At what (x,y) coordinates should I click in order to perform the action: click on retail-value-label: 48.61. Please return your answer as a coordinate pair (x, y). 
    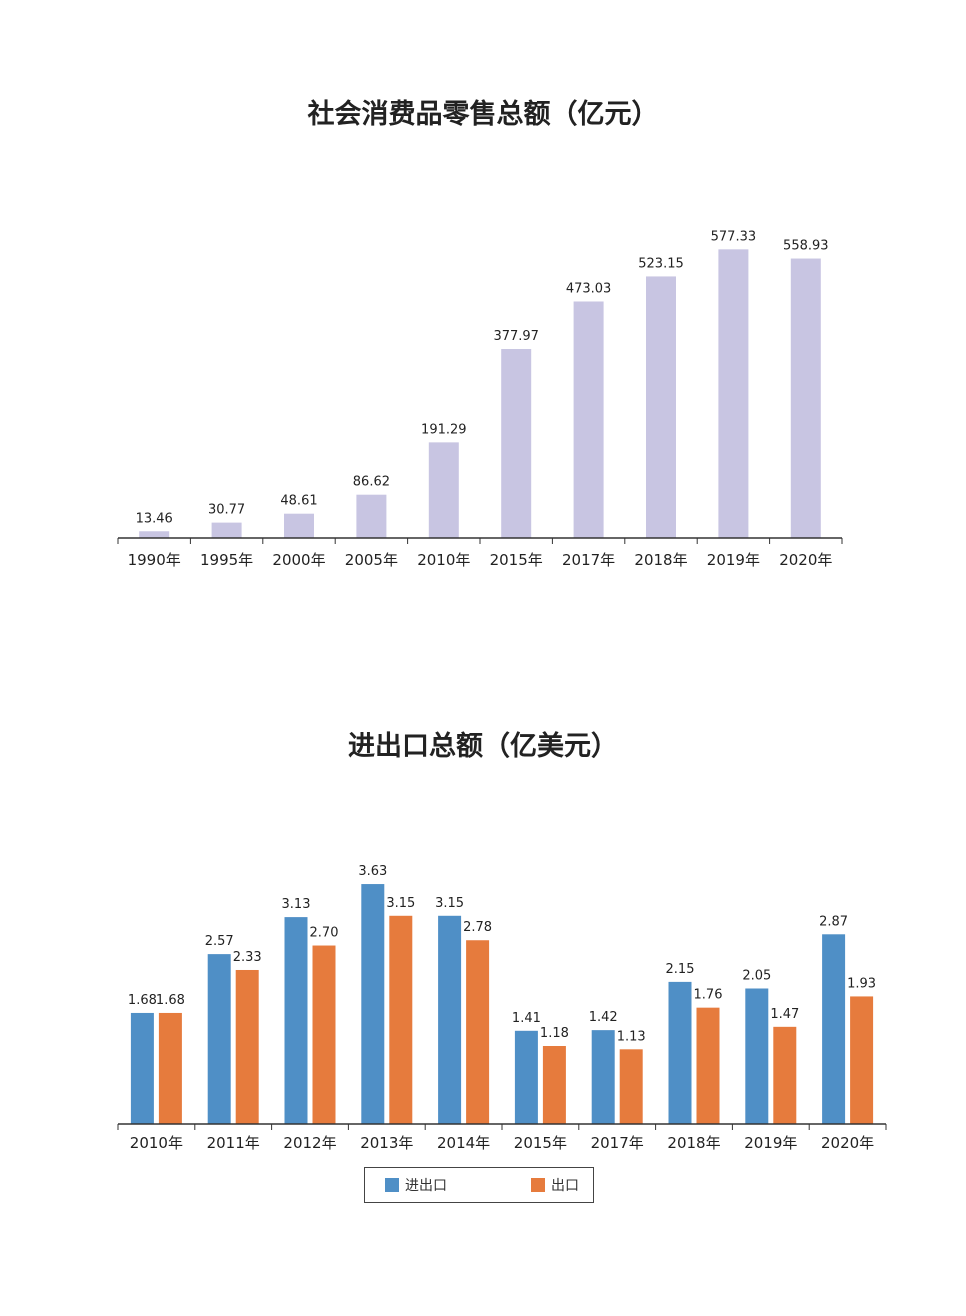
    Looking at the image, I should click on (298, 501).